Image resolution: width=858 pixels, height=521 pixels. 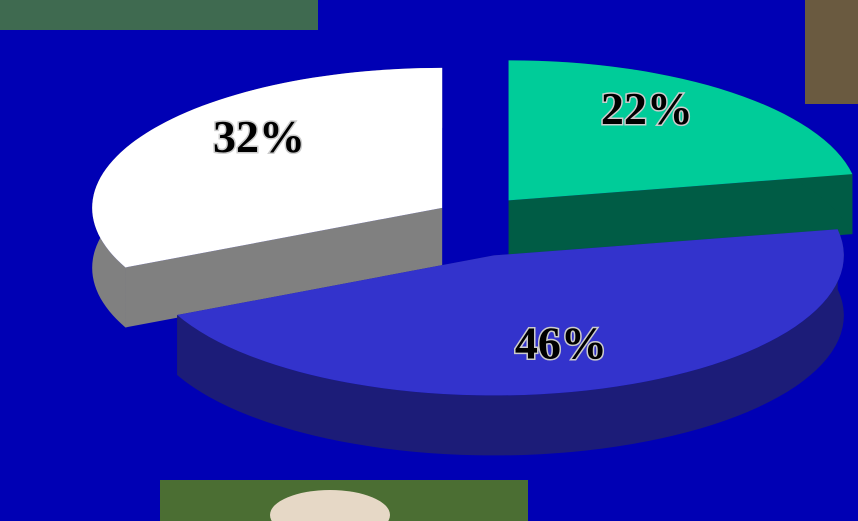 I want to click on slice-label: 22%, so click(x=647, y=108).